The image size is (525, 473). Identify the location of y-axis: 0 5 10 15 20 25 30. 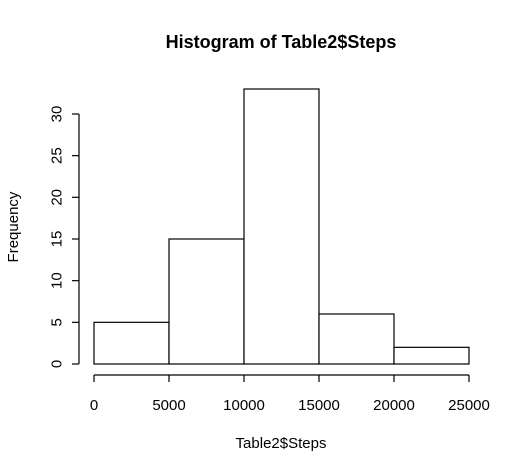
(64, 237).